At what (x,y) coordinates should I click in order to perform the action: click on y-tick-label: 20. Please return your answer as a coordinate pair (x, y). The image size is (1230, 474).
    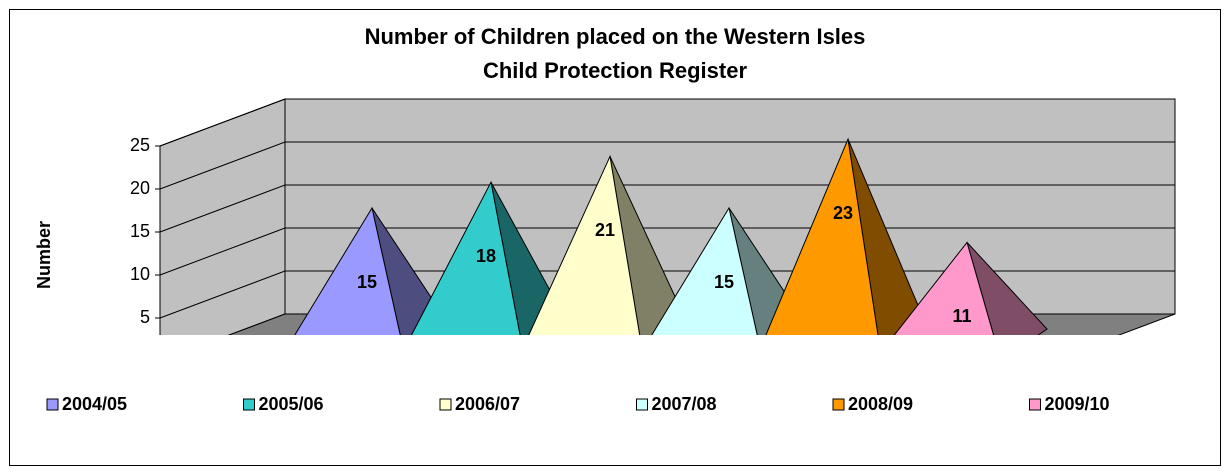
    Looking at the image, I should click on (140, 188).